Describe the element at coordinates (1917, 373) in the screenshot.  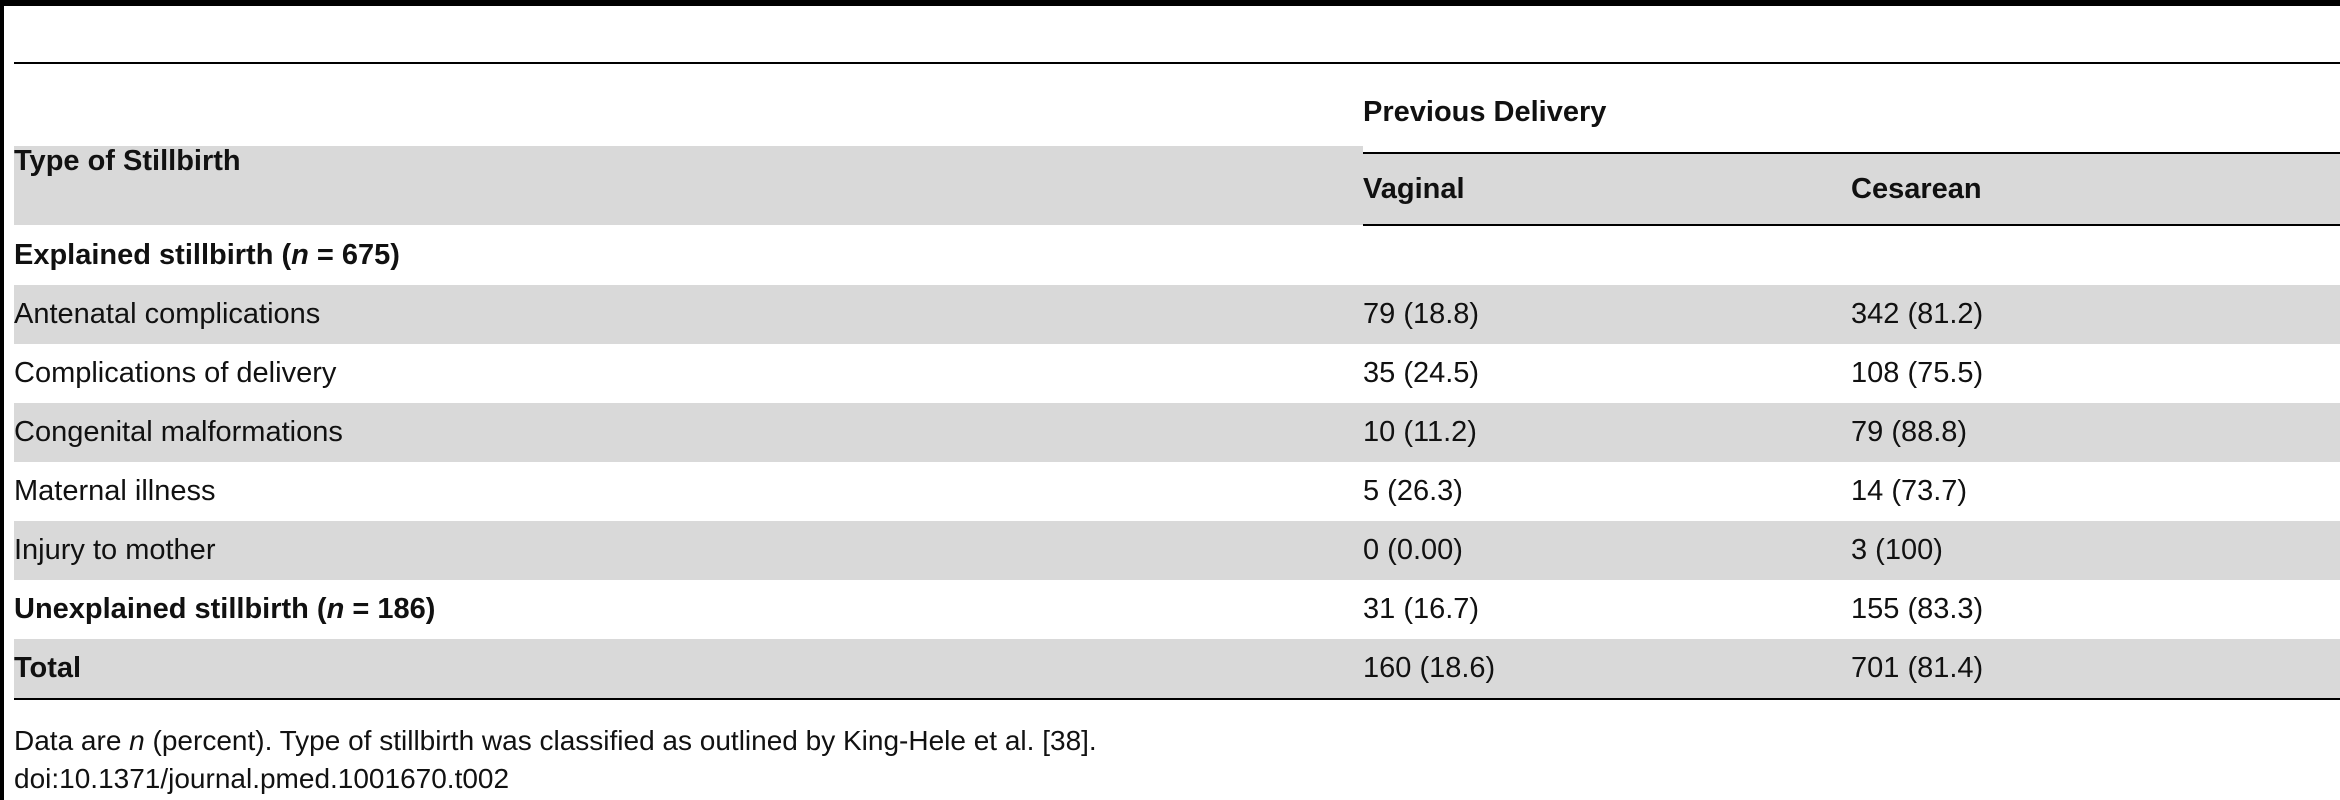
I see `row-cesarean: 108 (75.5)` at that location.